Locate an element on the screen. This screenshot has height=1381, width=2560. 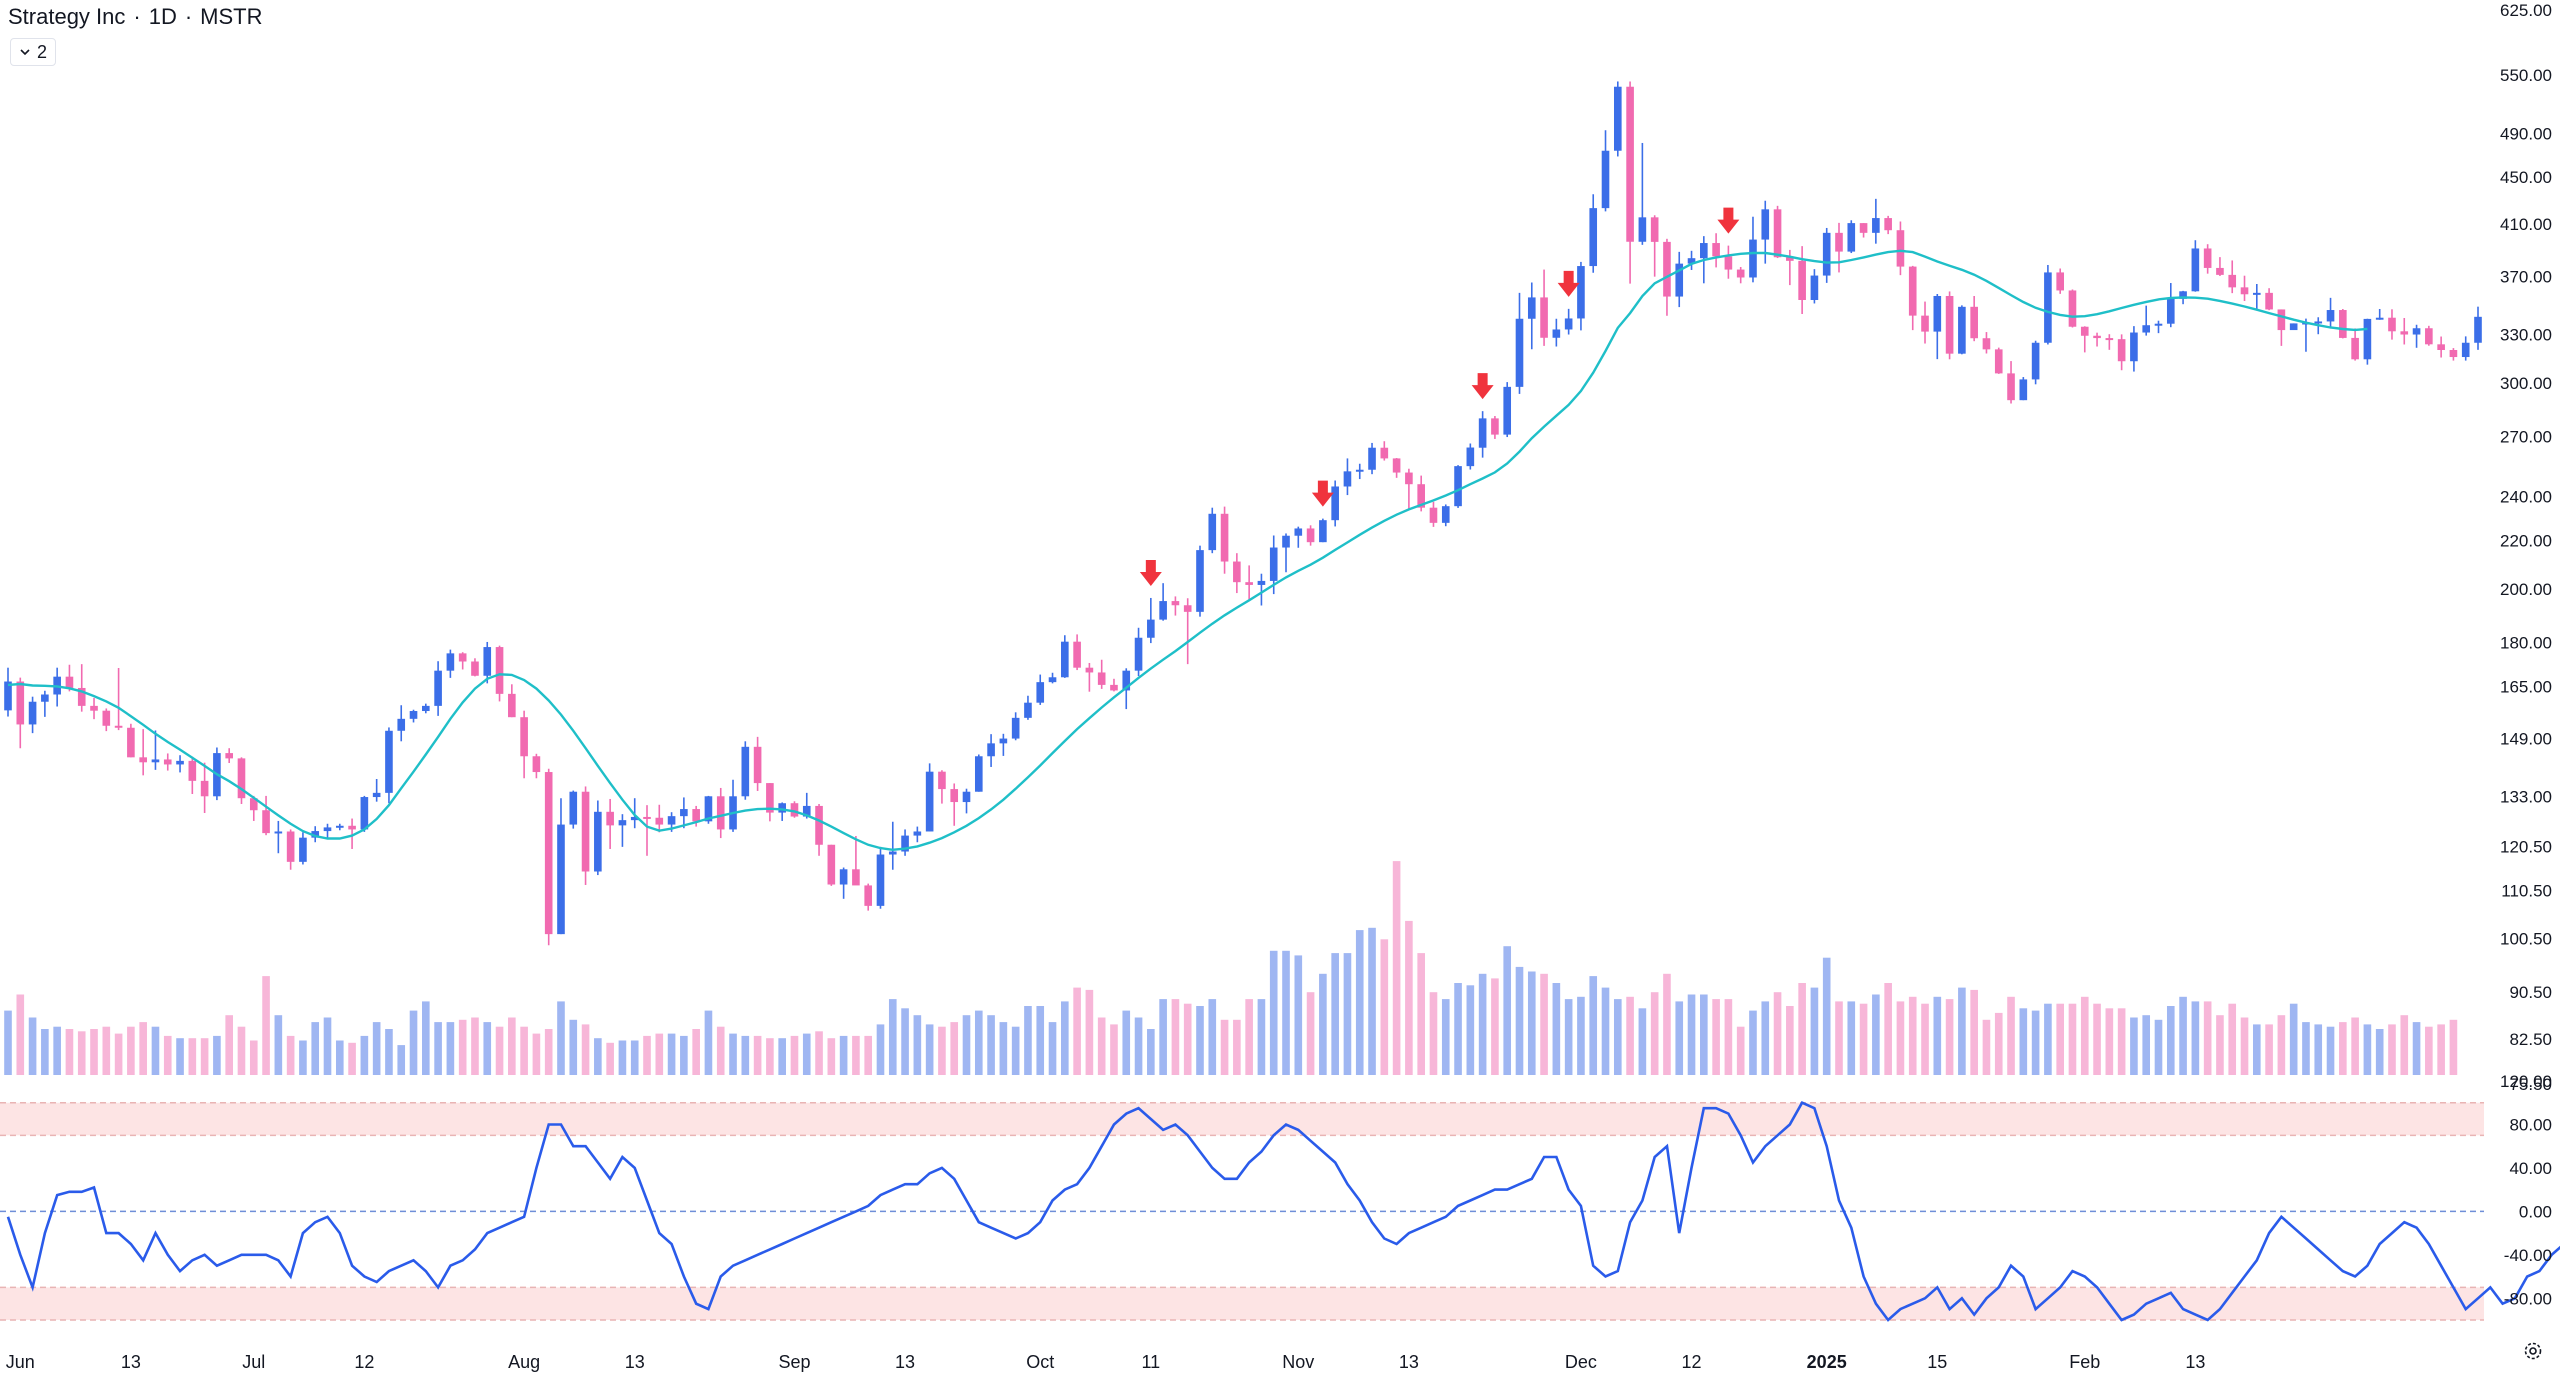
indicators-toggle-button: 2 is located at coordinates (33, 52).